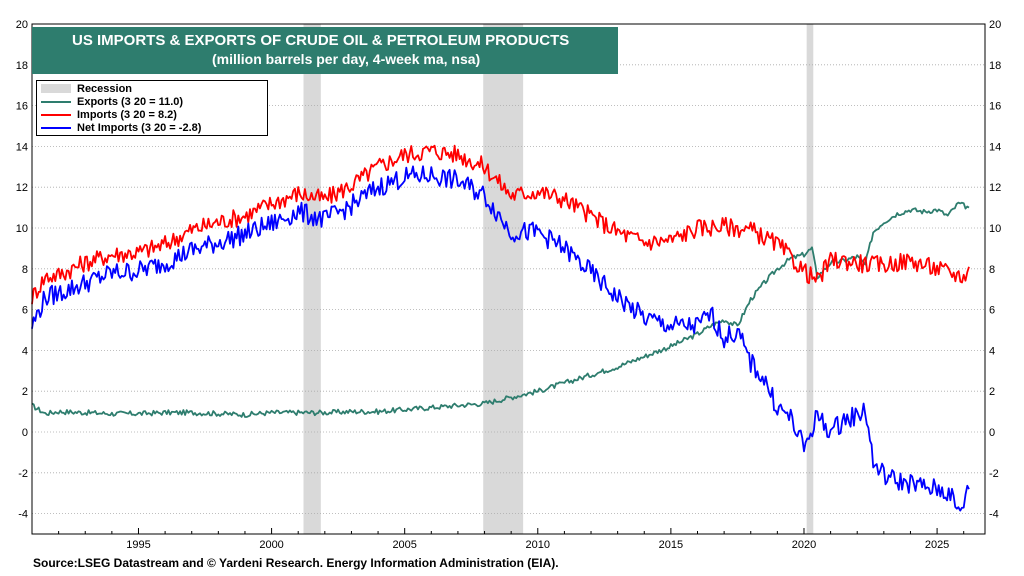 The height and width of the screenshot is (576, 1024). Describe the element at coordinates (23, 474) in the screenshot. I see `y-tick-label-left--2: -2` at that location.